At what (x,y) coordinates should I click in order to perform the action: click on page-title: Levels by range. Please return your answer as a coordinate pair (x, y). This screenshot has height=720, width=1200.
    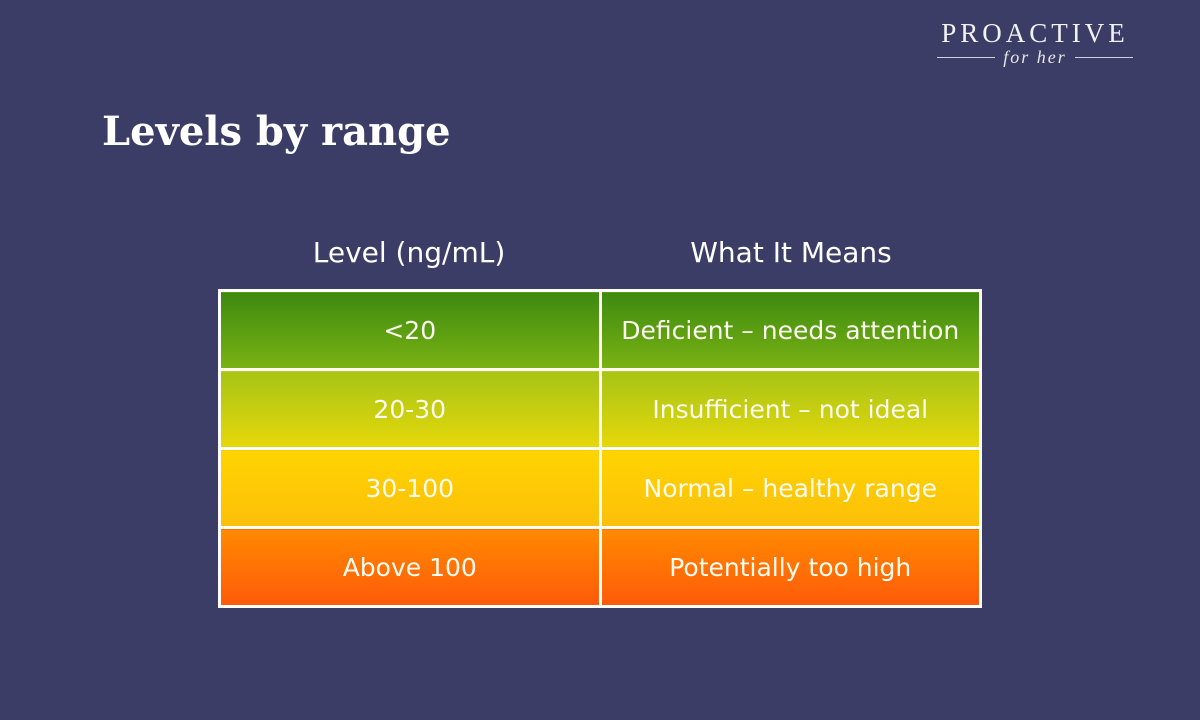
    Looking at the image, I should click on (276, 131).